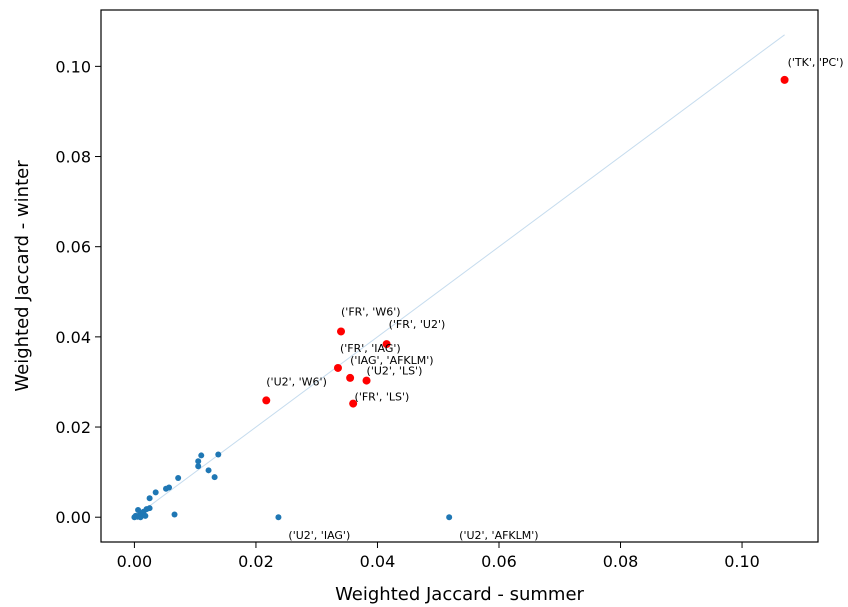  What do you see at coordinates (73, 337) in the screenshot?
I see `y-tick-label: 0.04` at bounding box center [73, 337].